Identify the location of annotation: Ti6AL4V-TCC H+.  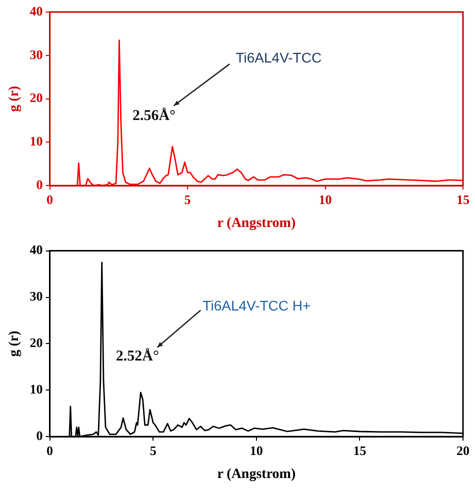
(256, 305).